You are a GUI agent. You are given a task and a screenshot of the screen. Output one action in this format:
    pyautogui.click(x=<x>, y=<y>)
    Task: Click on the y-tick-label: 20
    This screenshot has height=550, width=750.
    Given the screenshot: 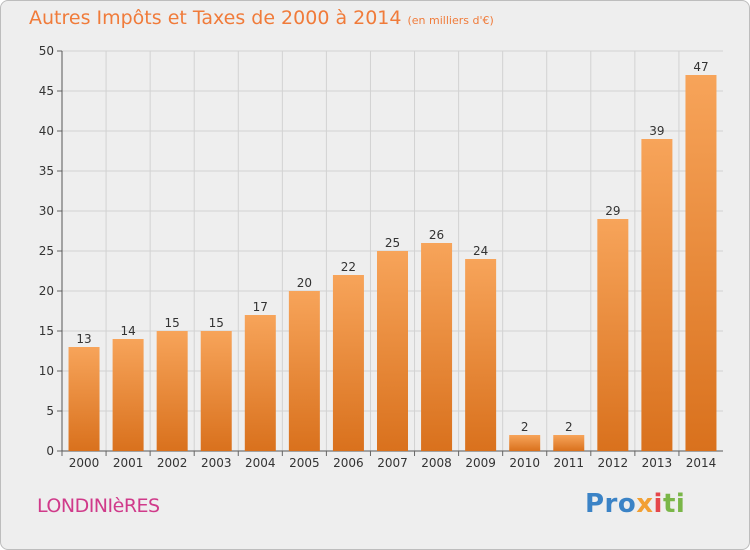 What is the action you would take?
    pyautogui.click(x=46, y=291)
    